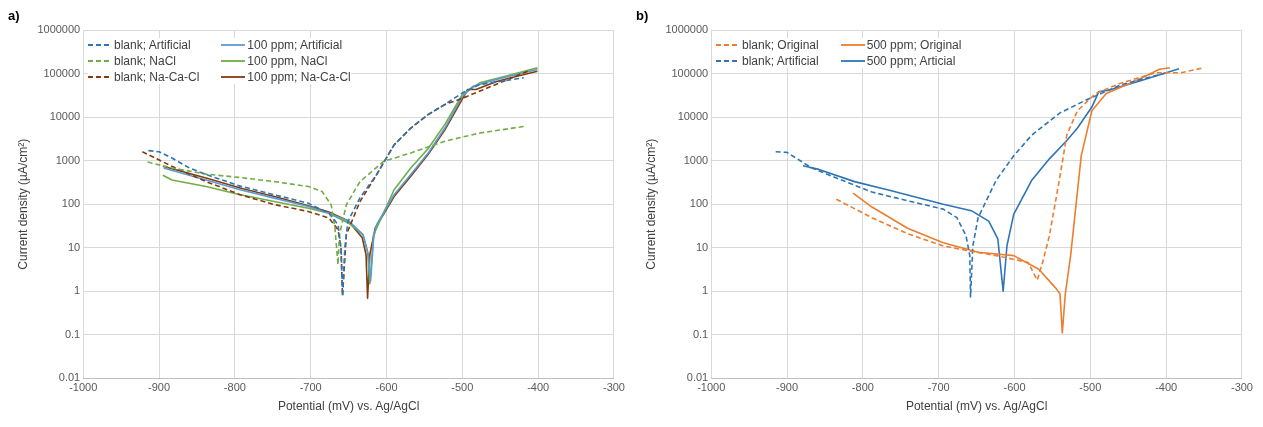  What do you see at coordinates (145, 61) in the screenshot?
I see `legend-label: blank; NaCl` at bounding box center [145, 61].